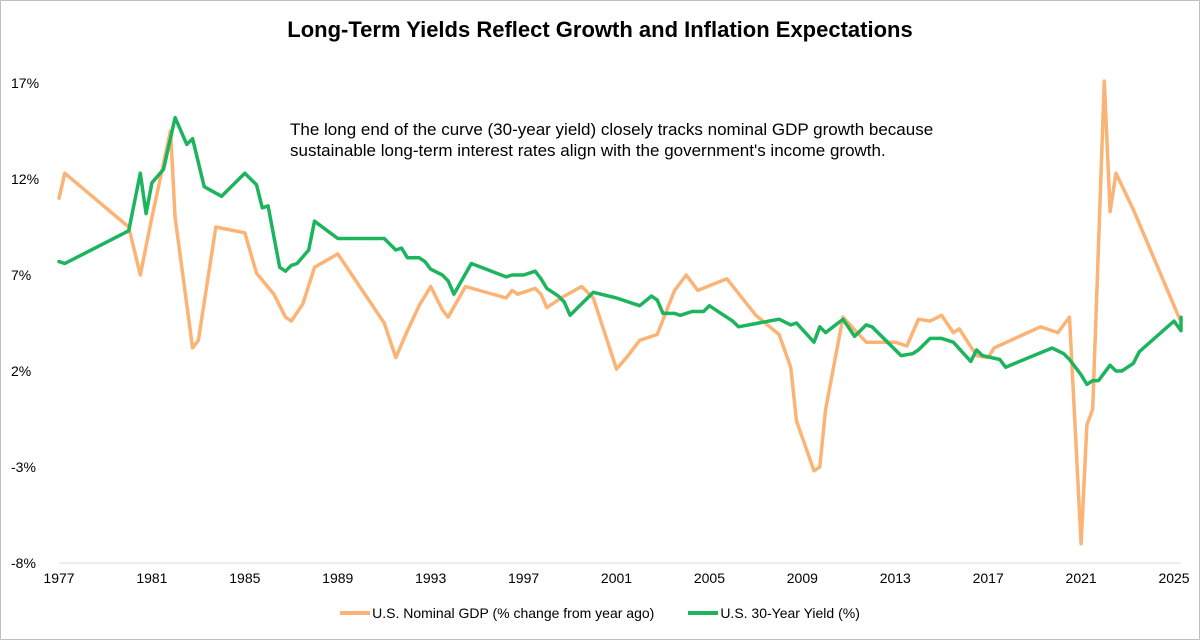 The width and height of the screenshot is (1200, 640). Describe the element at coordinates (58, 578) in the screenshot. I see `x-tick-label: 1977` at that location.